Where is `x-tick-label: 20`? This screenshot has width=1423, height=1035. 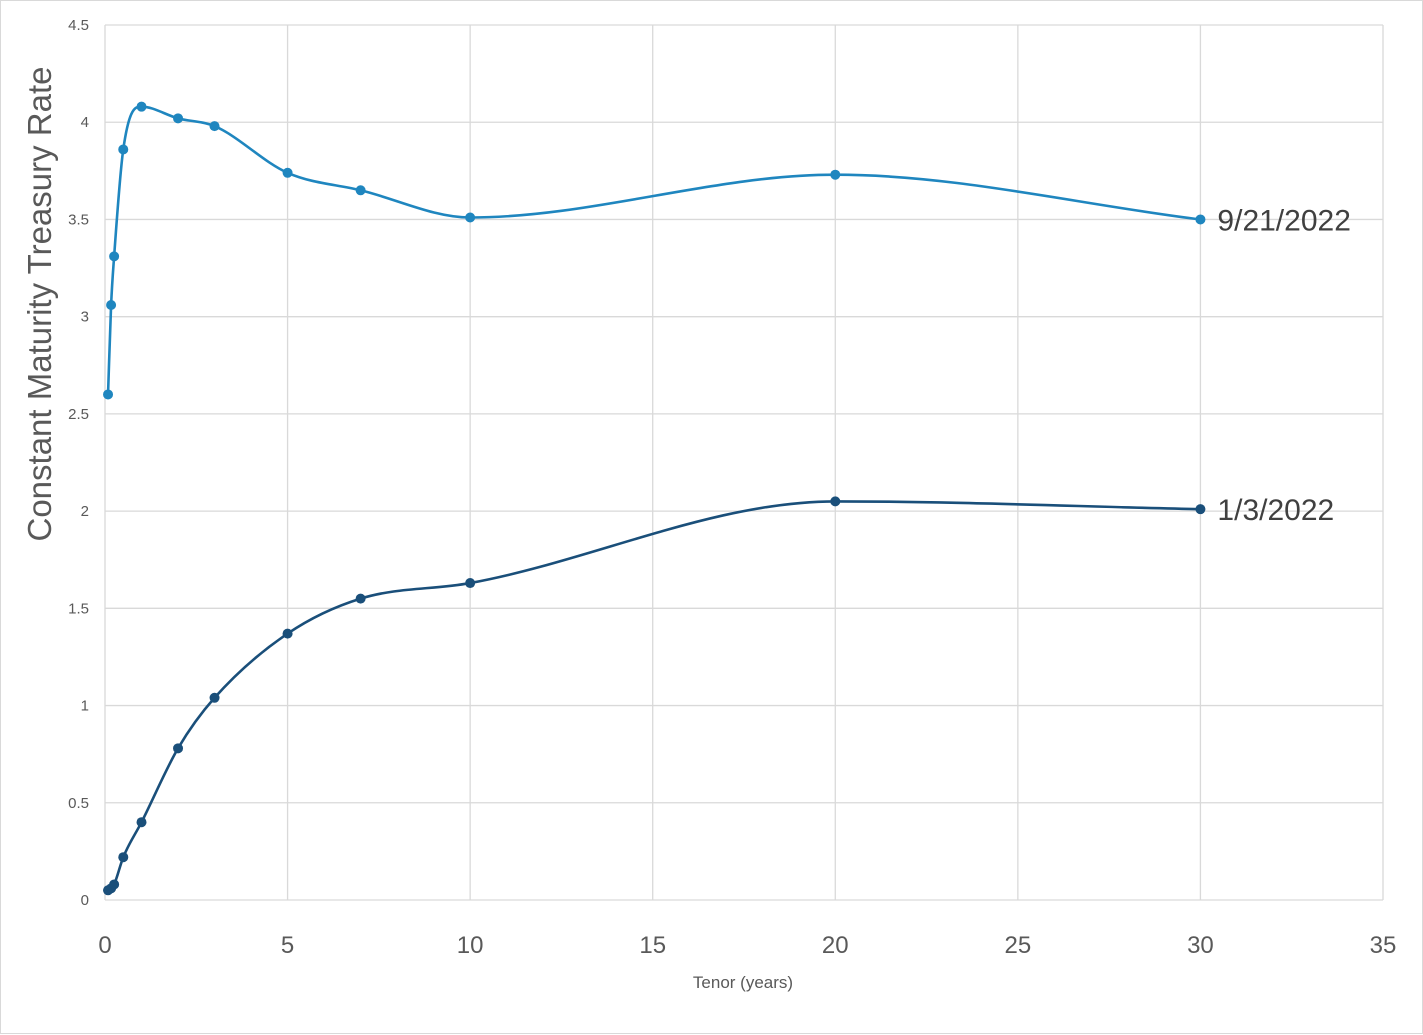 x-tick-label: 20 is located at coordinates (835, 945).